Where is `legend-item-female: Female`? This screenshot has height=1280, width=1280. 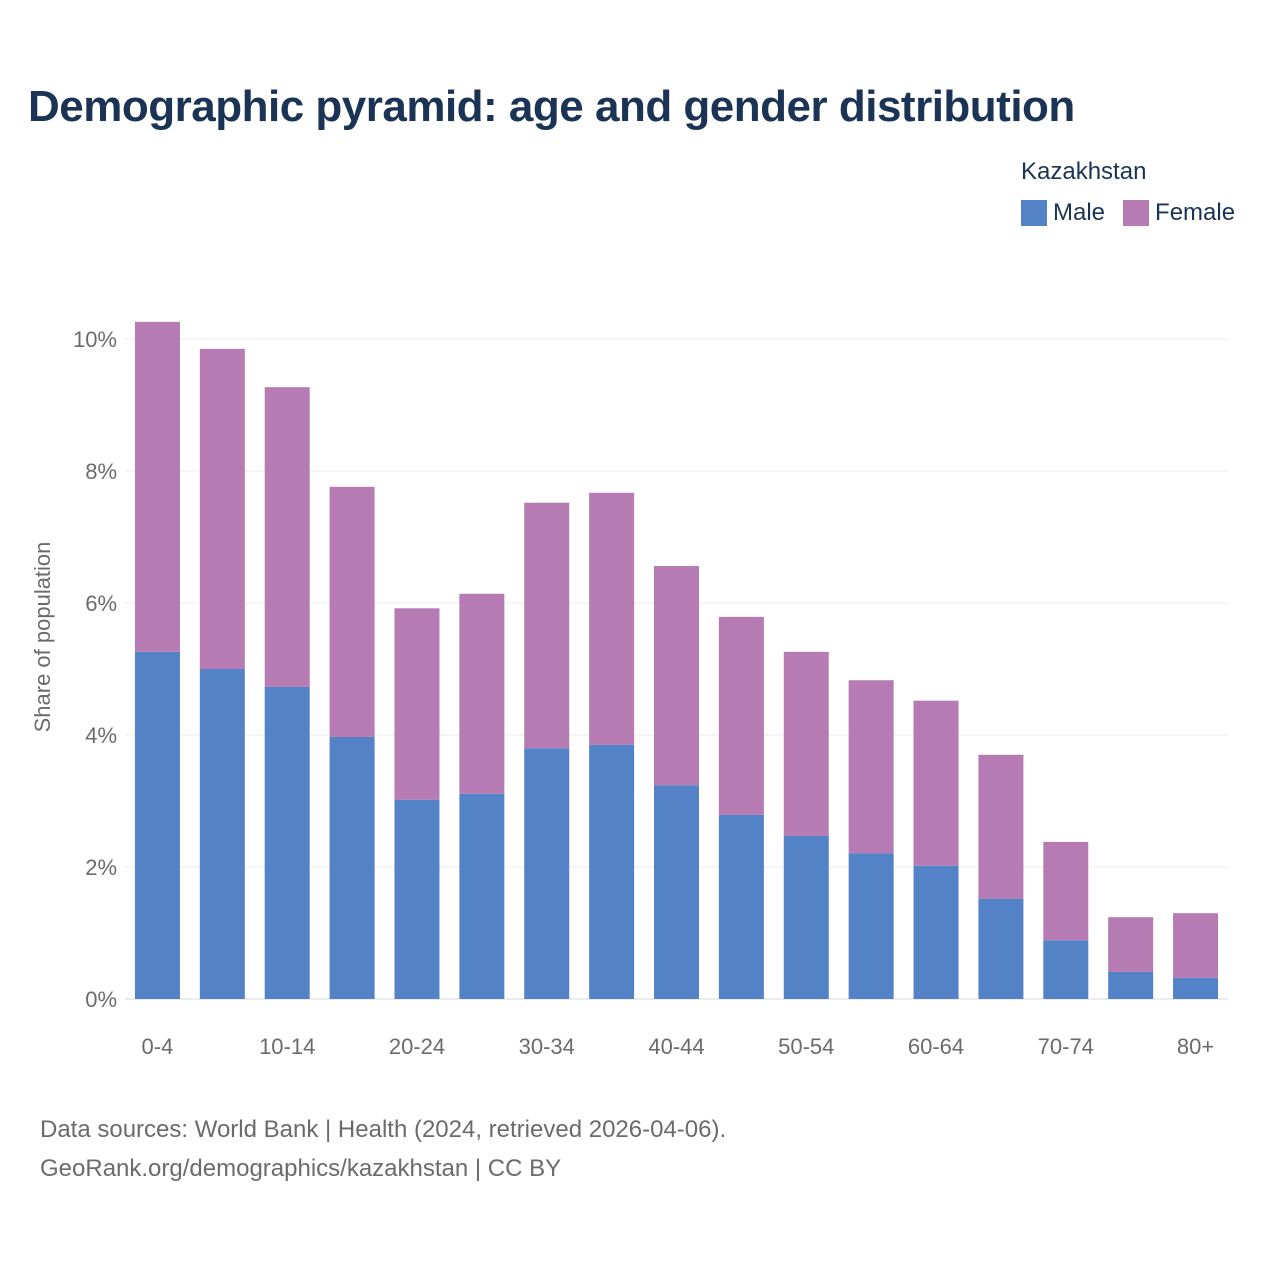 legend-item-female: Female is located at coordinates (1179, 213).